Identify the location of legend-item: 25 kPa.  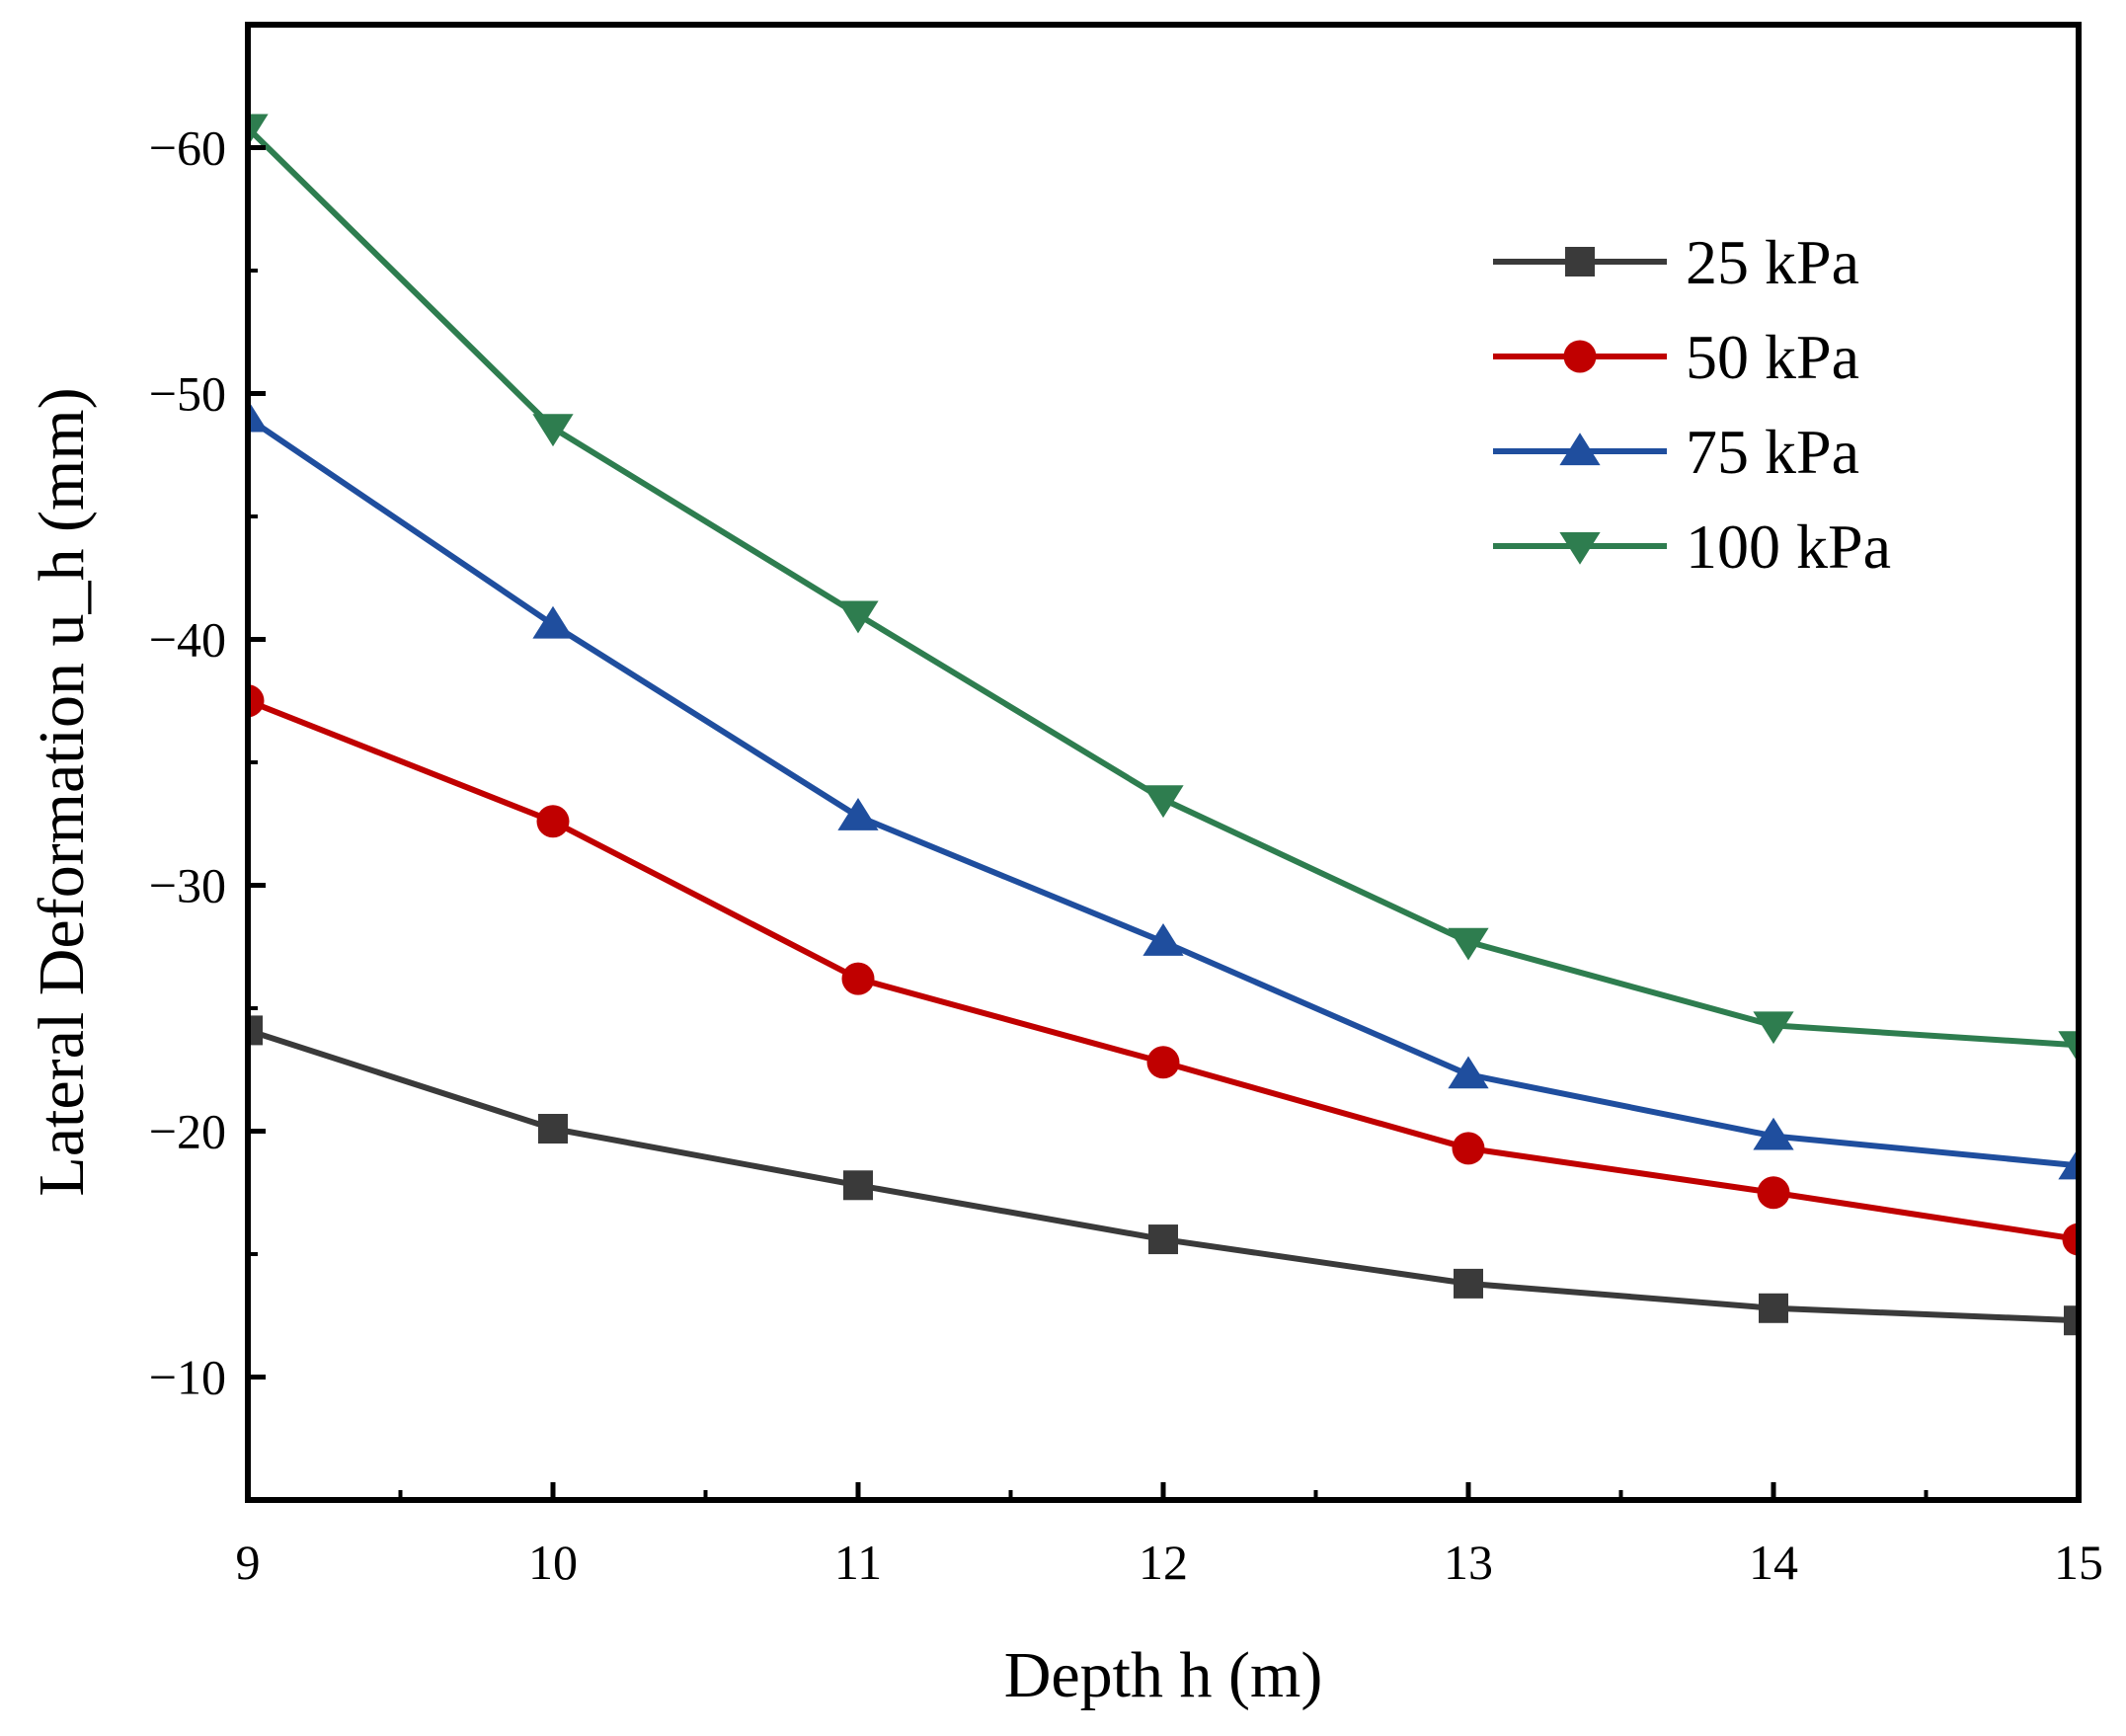
(1676, 262).